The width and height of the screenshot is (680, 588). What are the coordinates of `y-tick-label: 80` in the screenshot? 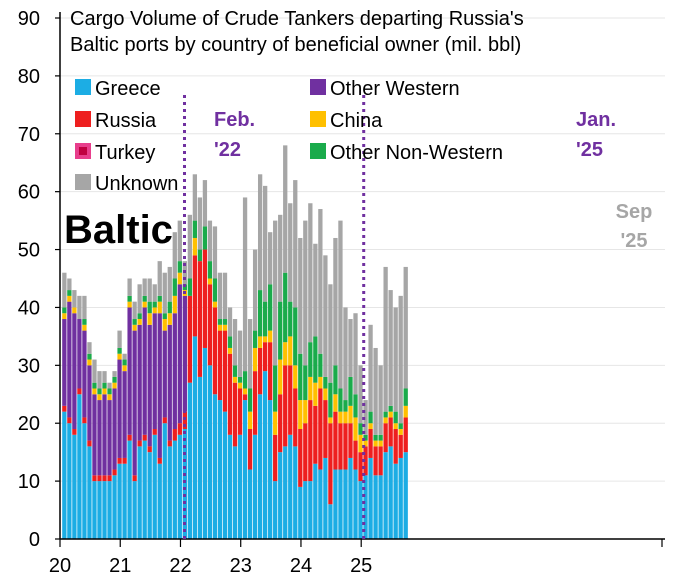 It's located at (29, 77).